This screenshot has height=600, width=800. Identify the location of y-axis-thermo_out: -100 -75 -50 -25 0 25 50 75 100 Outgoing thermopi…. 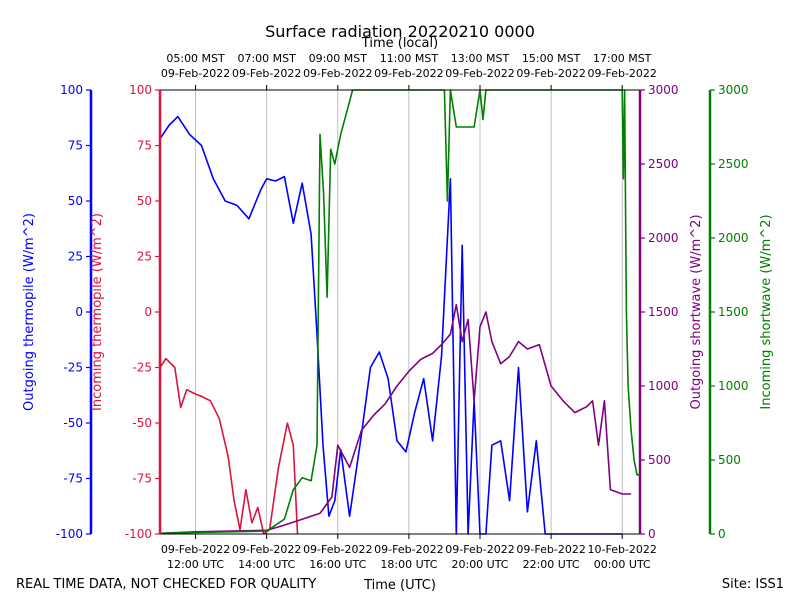
(57, 312).